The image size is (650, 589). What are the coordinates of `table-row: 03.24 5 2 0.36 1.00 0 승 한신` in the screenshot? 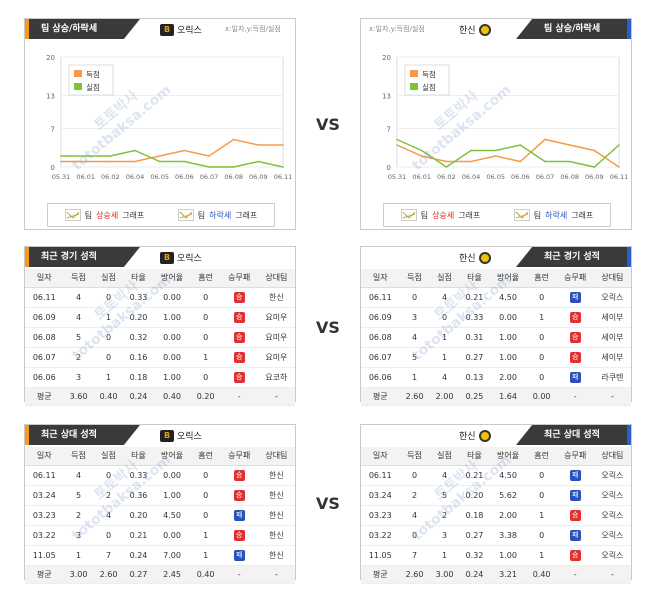 It's located at (160, 495).